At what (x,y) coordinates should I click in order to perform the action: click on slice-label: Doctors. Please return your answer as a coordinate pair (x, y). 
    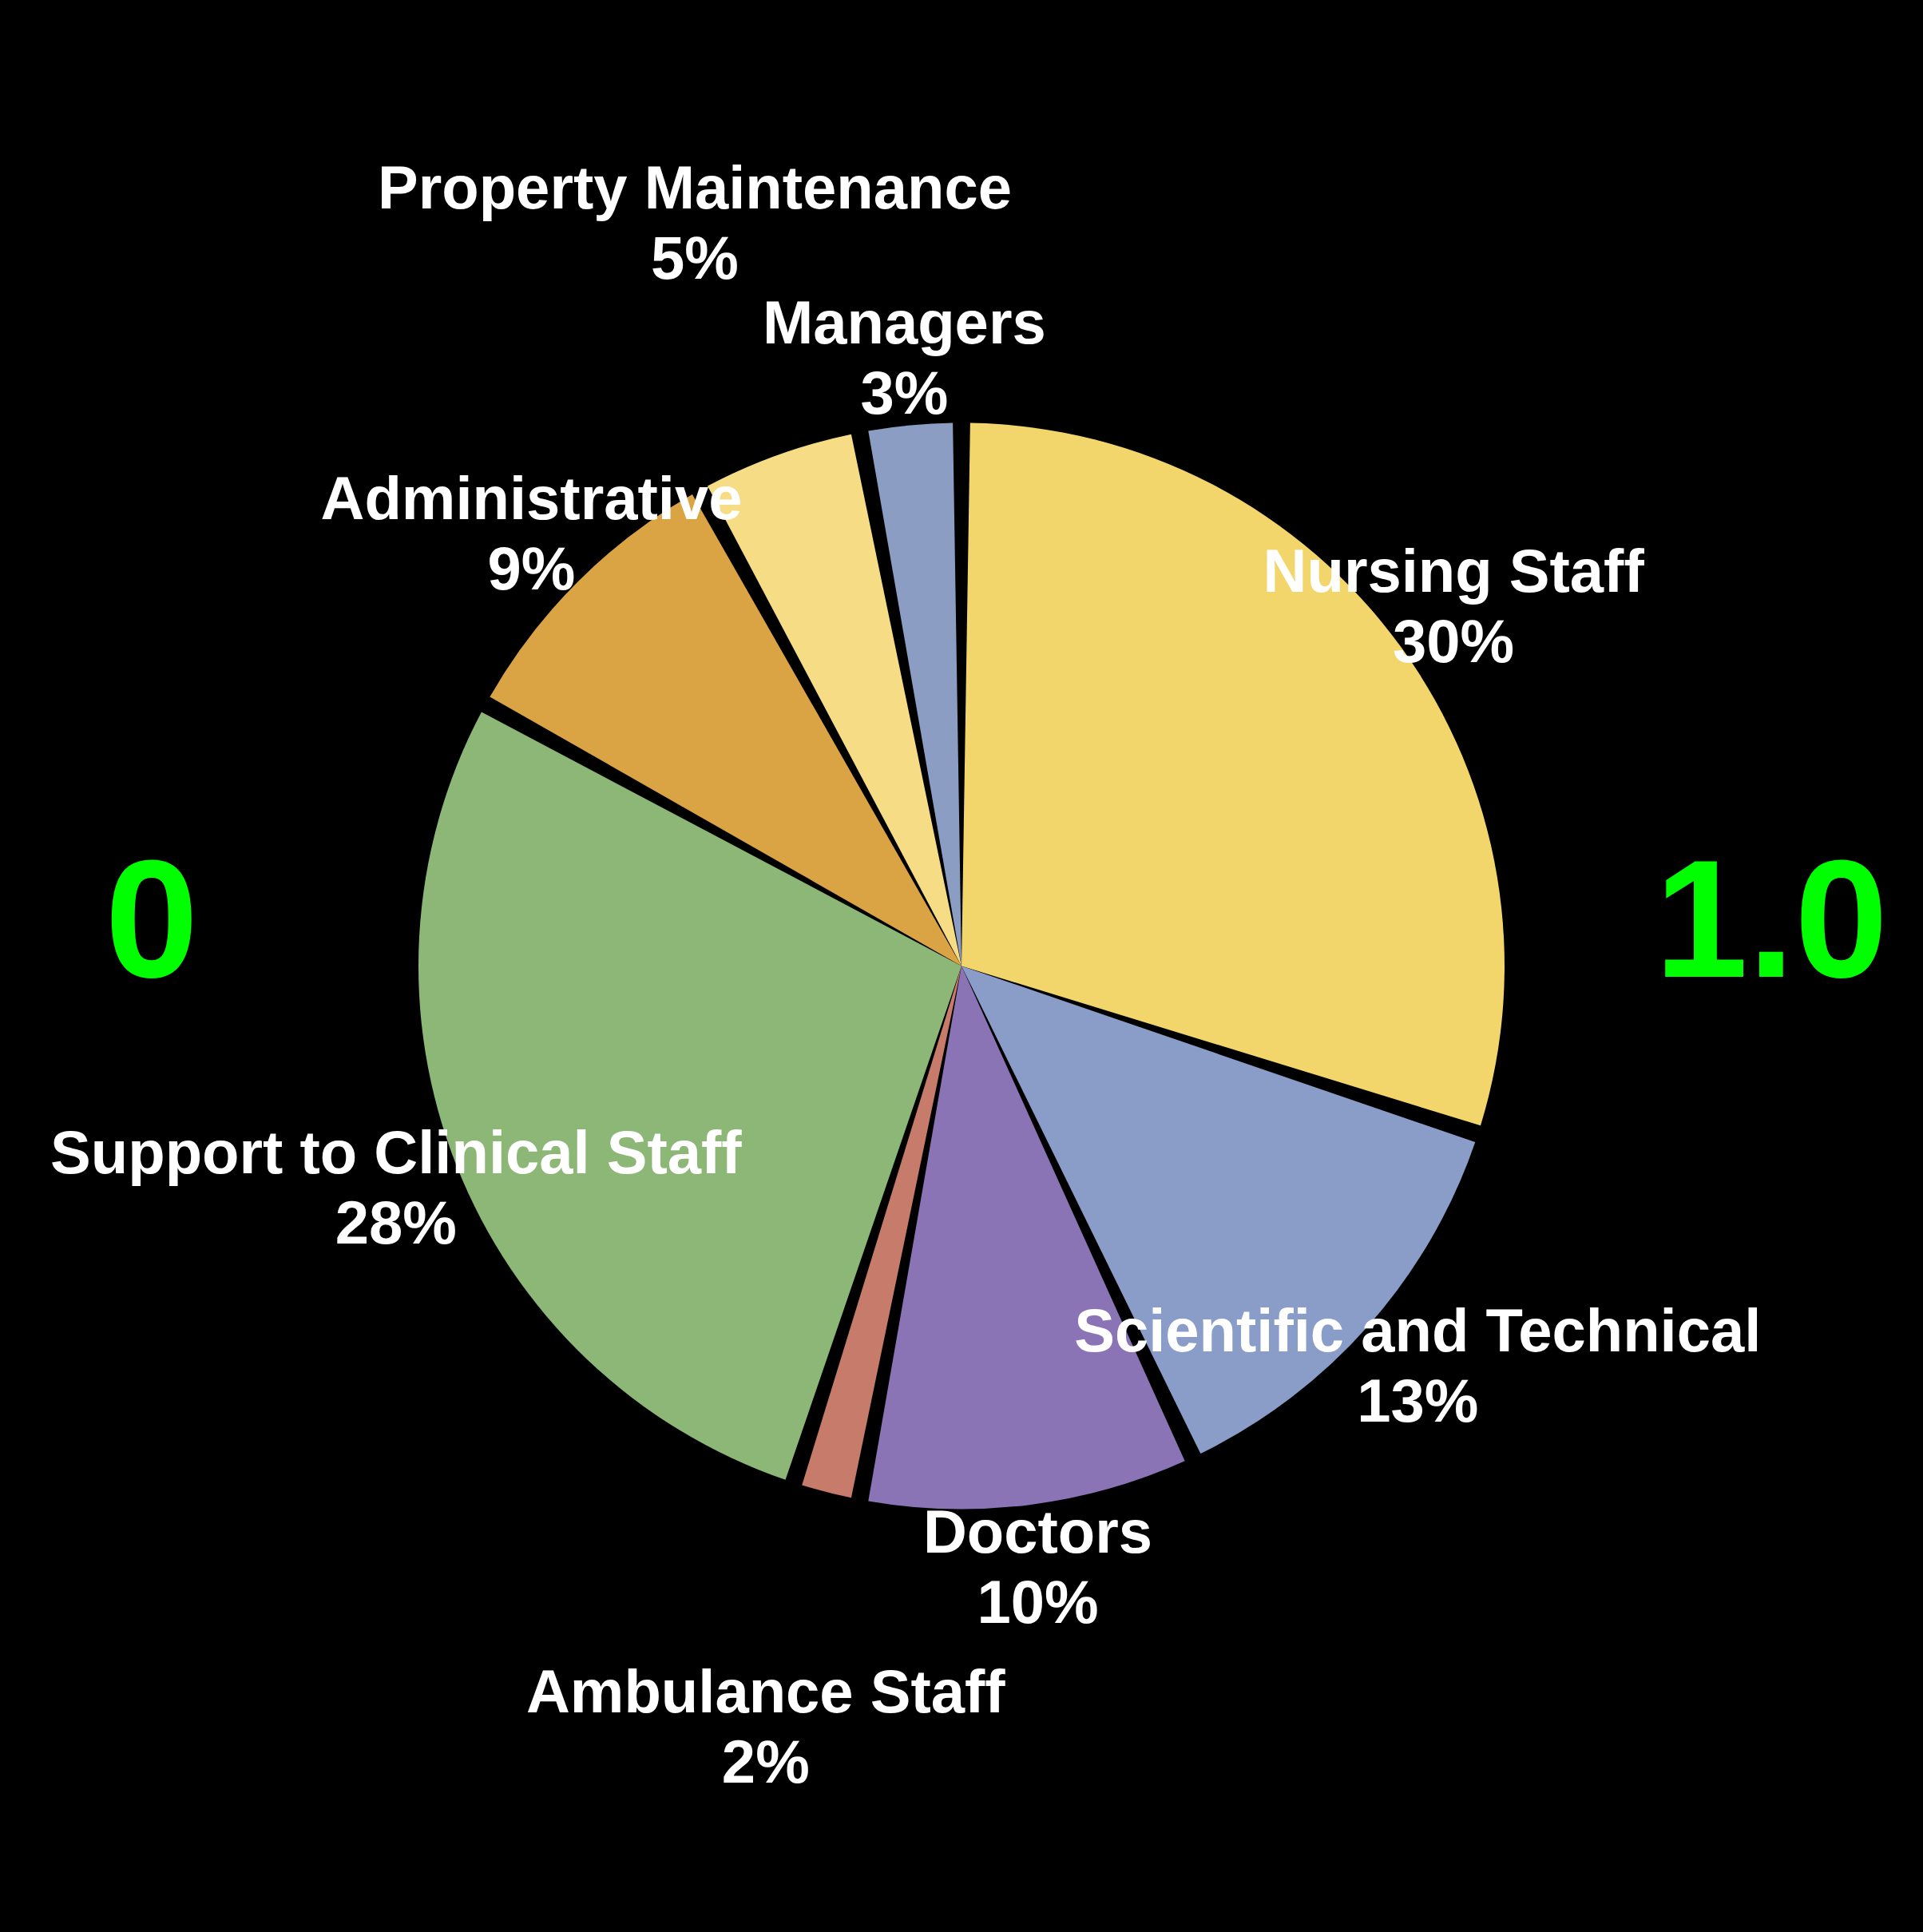
    Looking at the image, I should click on (1037, 1532).